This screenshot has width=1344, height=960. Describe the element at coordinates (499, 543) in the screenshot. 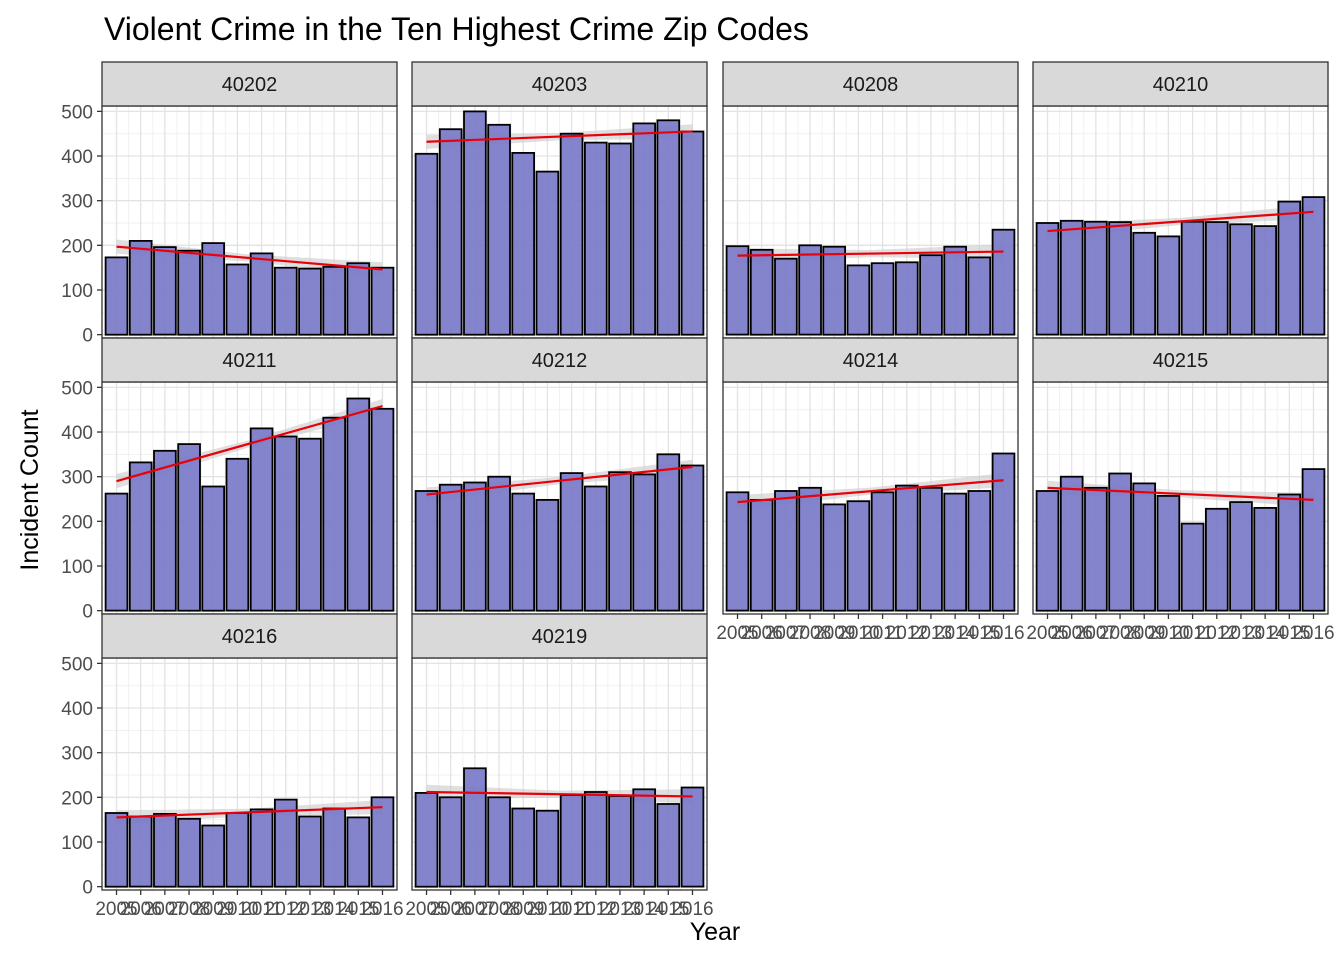

I see `bar-40212-2008` at that location.